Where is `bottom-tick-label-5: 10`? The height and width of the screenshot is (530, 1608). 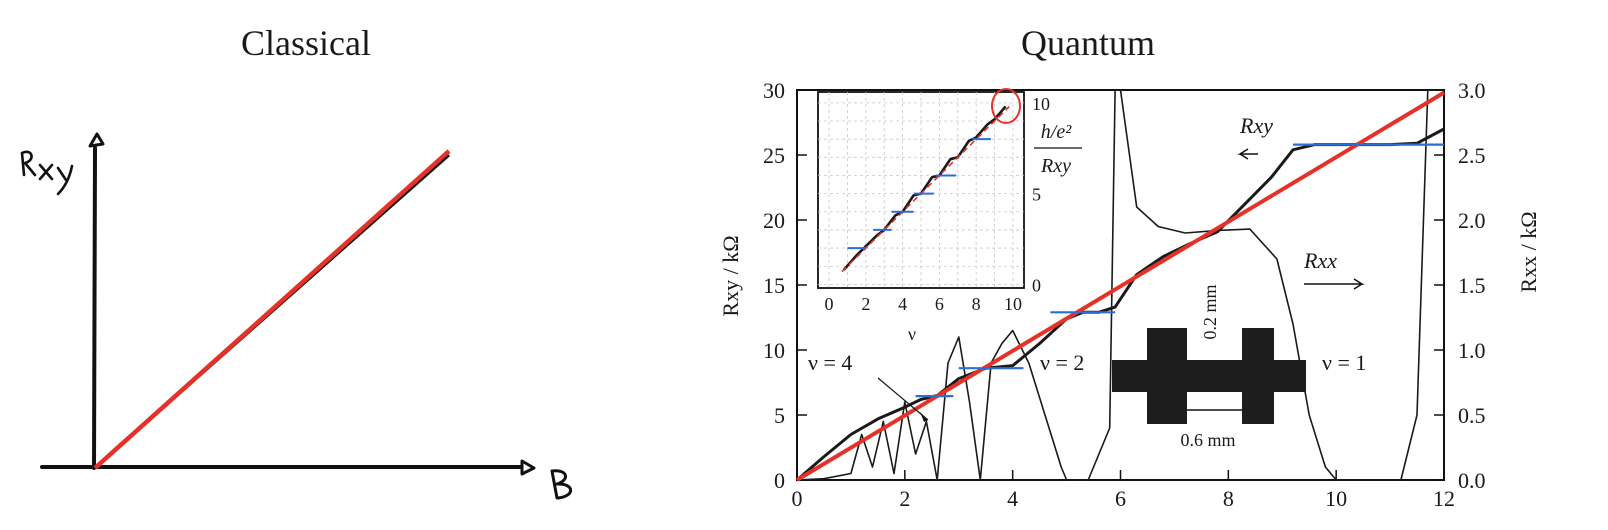 bottom-tick-label-5: 10 is located at coordinates (1336, 498).